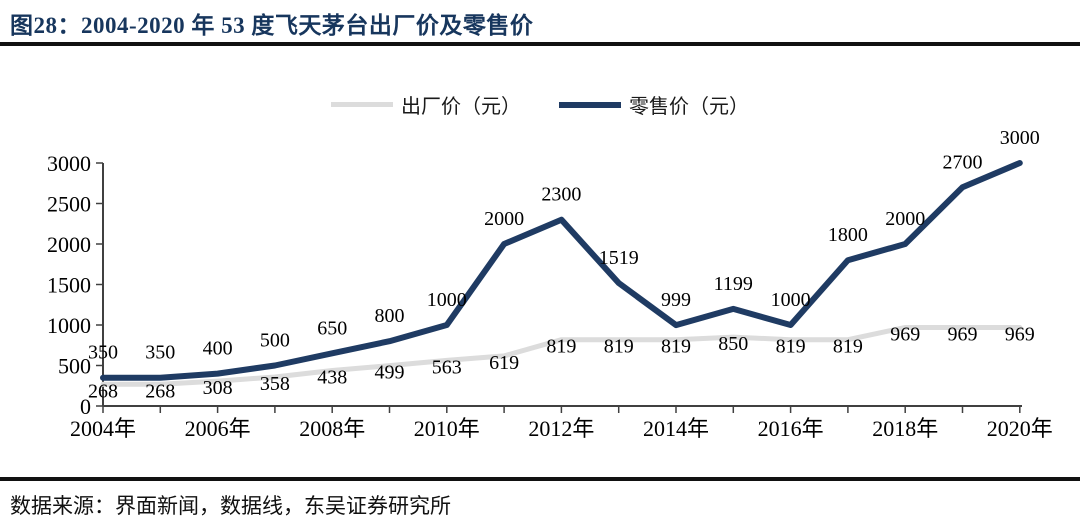  Describe the element at coordinates (540, 104) in the screenshot. I see `chart-legend: 出厂价（元） 零售价（元）` at that location.